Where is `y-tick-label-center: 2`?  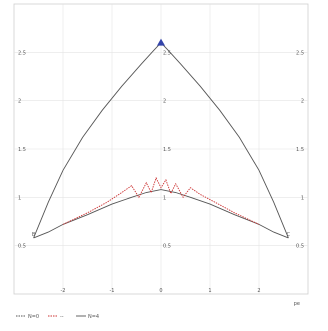
y-tick-label-center: 2 is located at coordinates (164, 102).